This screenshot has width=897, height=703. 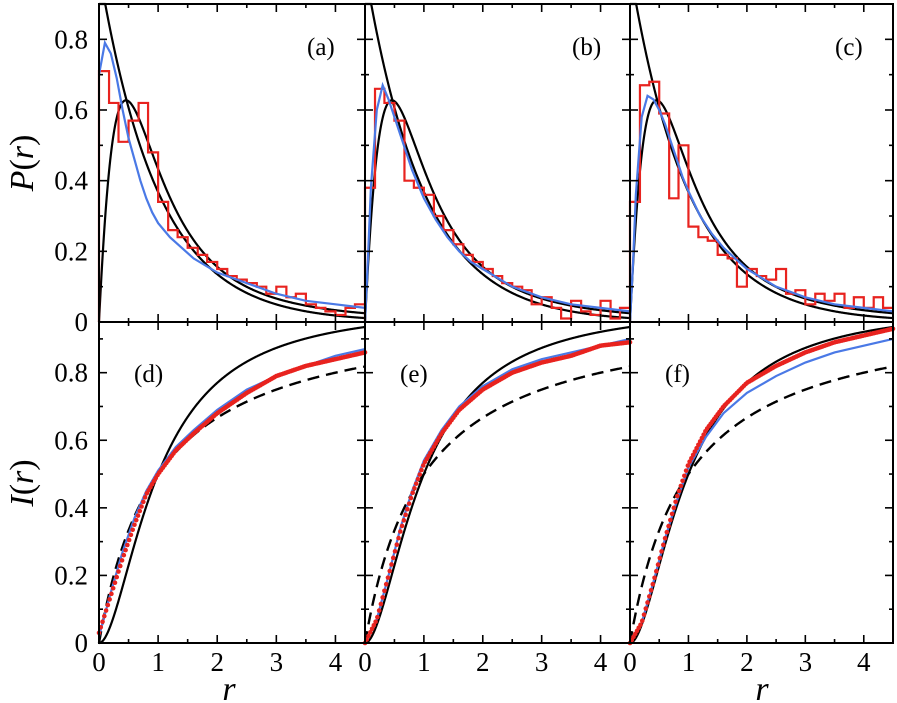 I want to click on panel-f, so click(x=761, y=485).